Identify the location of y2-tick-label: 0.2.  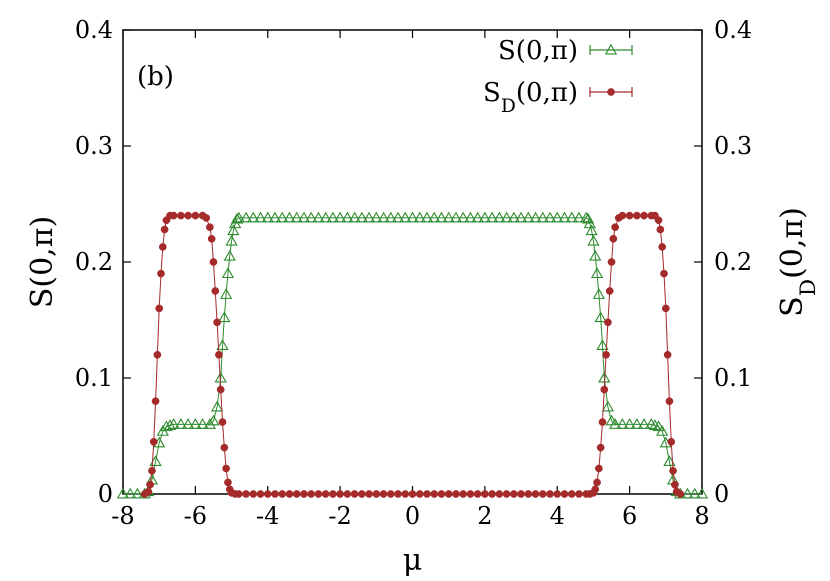
(733, 262).